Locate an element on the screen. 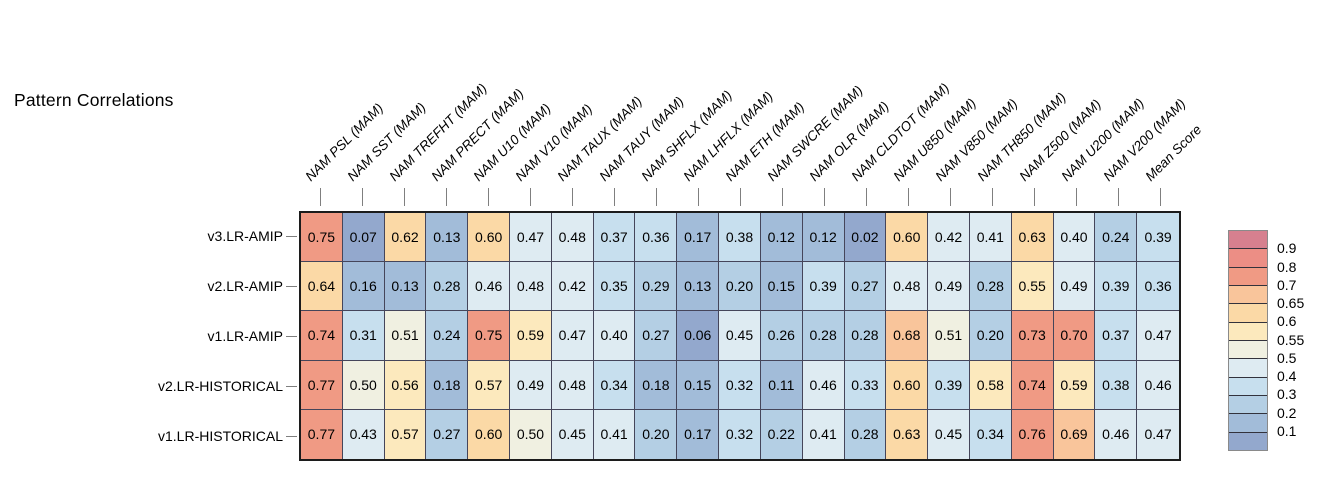  row-label: v3.LR-AMIP is located at coordinates (245, 236).